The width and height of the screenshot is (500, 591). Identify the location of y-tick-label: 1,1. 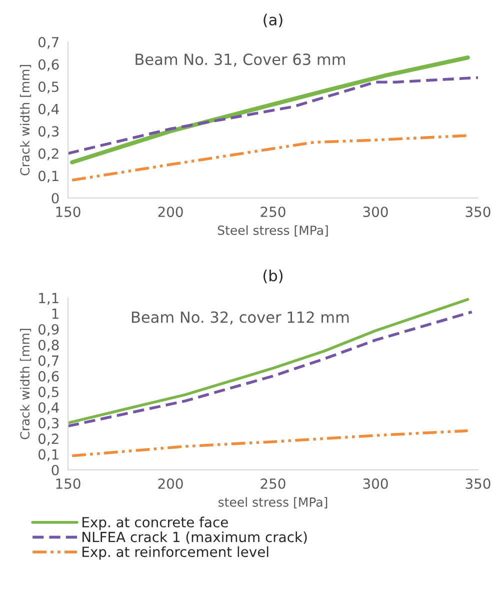
(48, 299).